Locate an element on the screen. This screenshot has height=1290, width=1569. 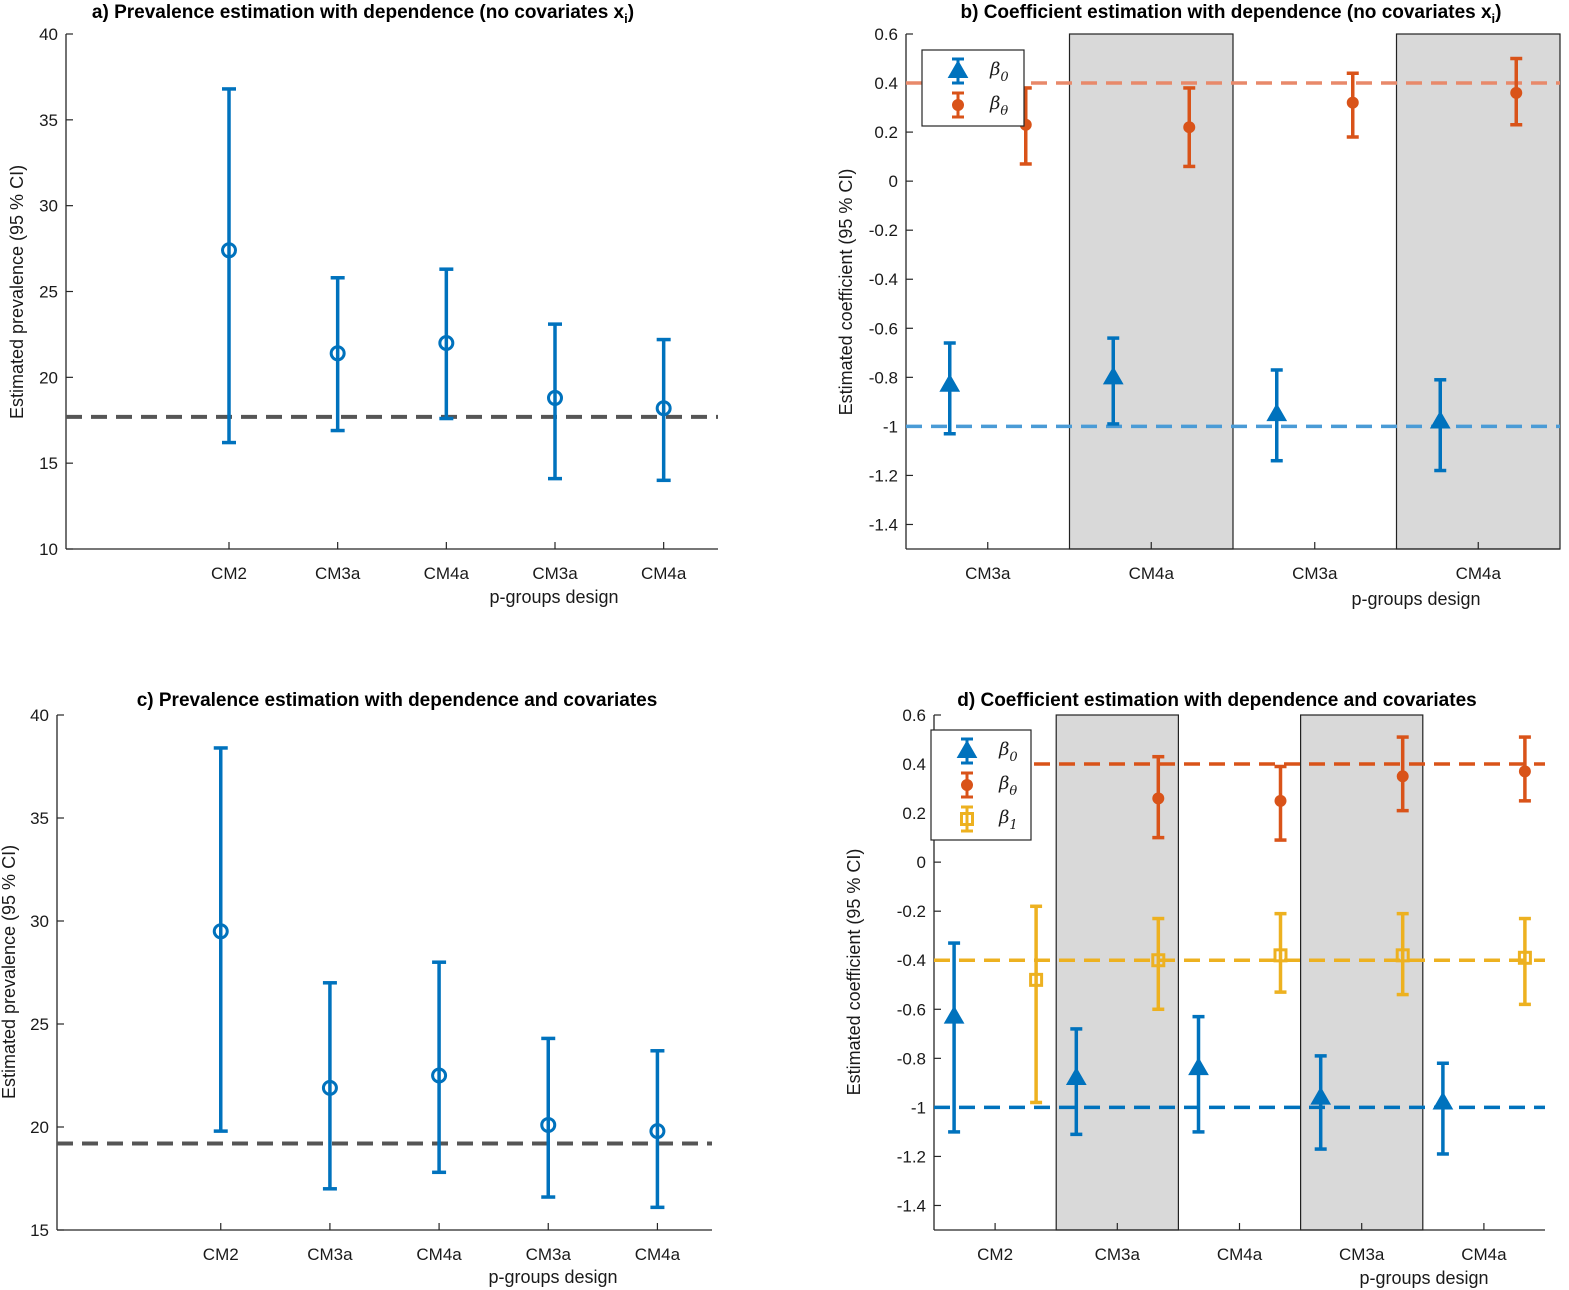
legend-label-subscript: 0 is located at coordinates (1004, 77).